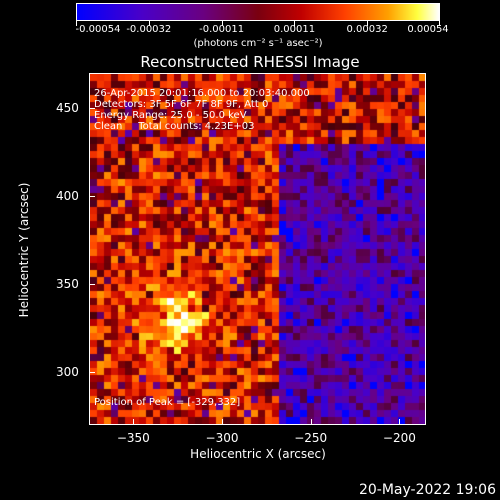 The height and width of the screenshot is (500, 500). What do you see at coordinates (202, 93) in the screenshot?
I see `info-time-range: 26-Apr-2015 20:01:16.000 to 20:03:40.000` at bounding box center [202, 93].